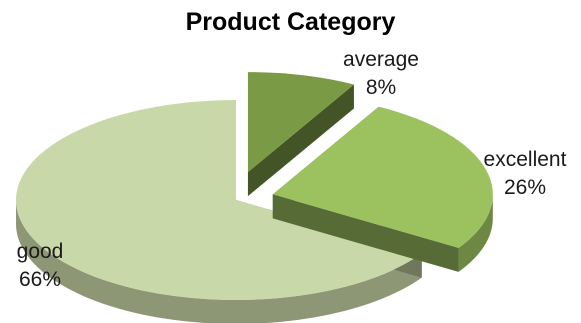 Image resolution: width=581 pixels, height=323 pixels. What do you see at coordinates (40, 279) in the screenshot?
I see `slice-value-good: 66%` at bounding box center [40, 279].